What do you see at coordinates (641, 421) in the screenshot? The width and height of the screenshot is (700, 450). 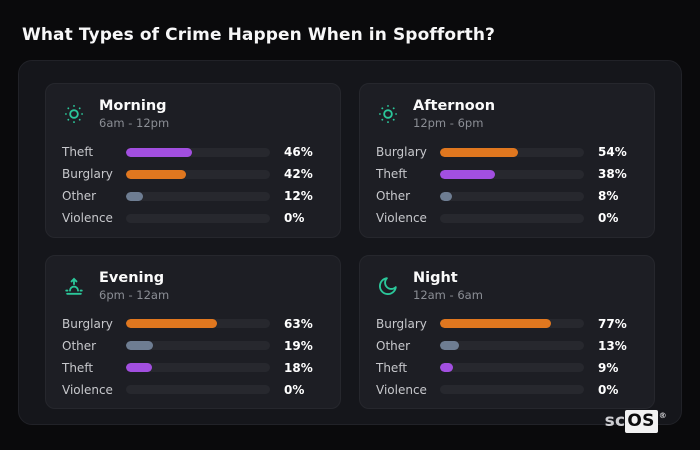 I see `scos-logo-suffix: OS` at bounding box center [641, 421].